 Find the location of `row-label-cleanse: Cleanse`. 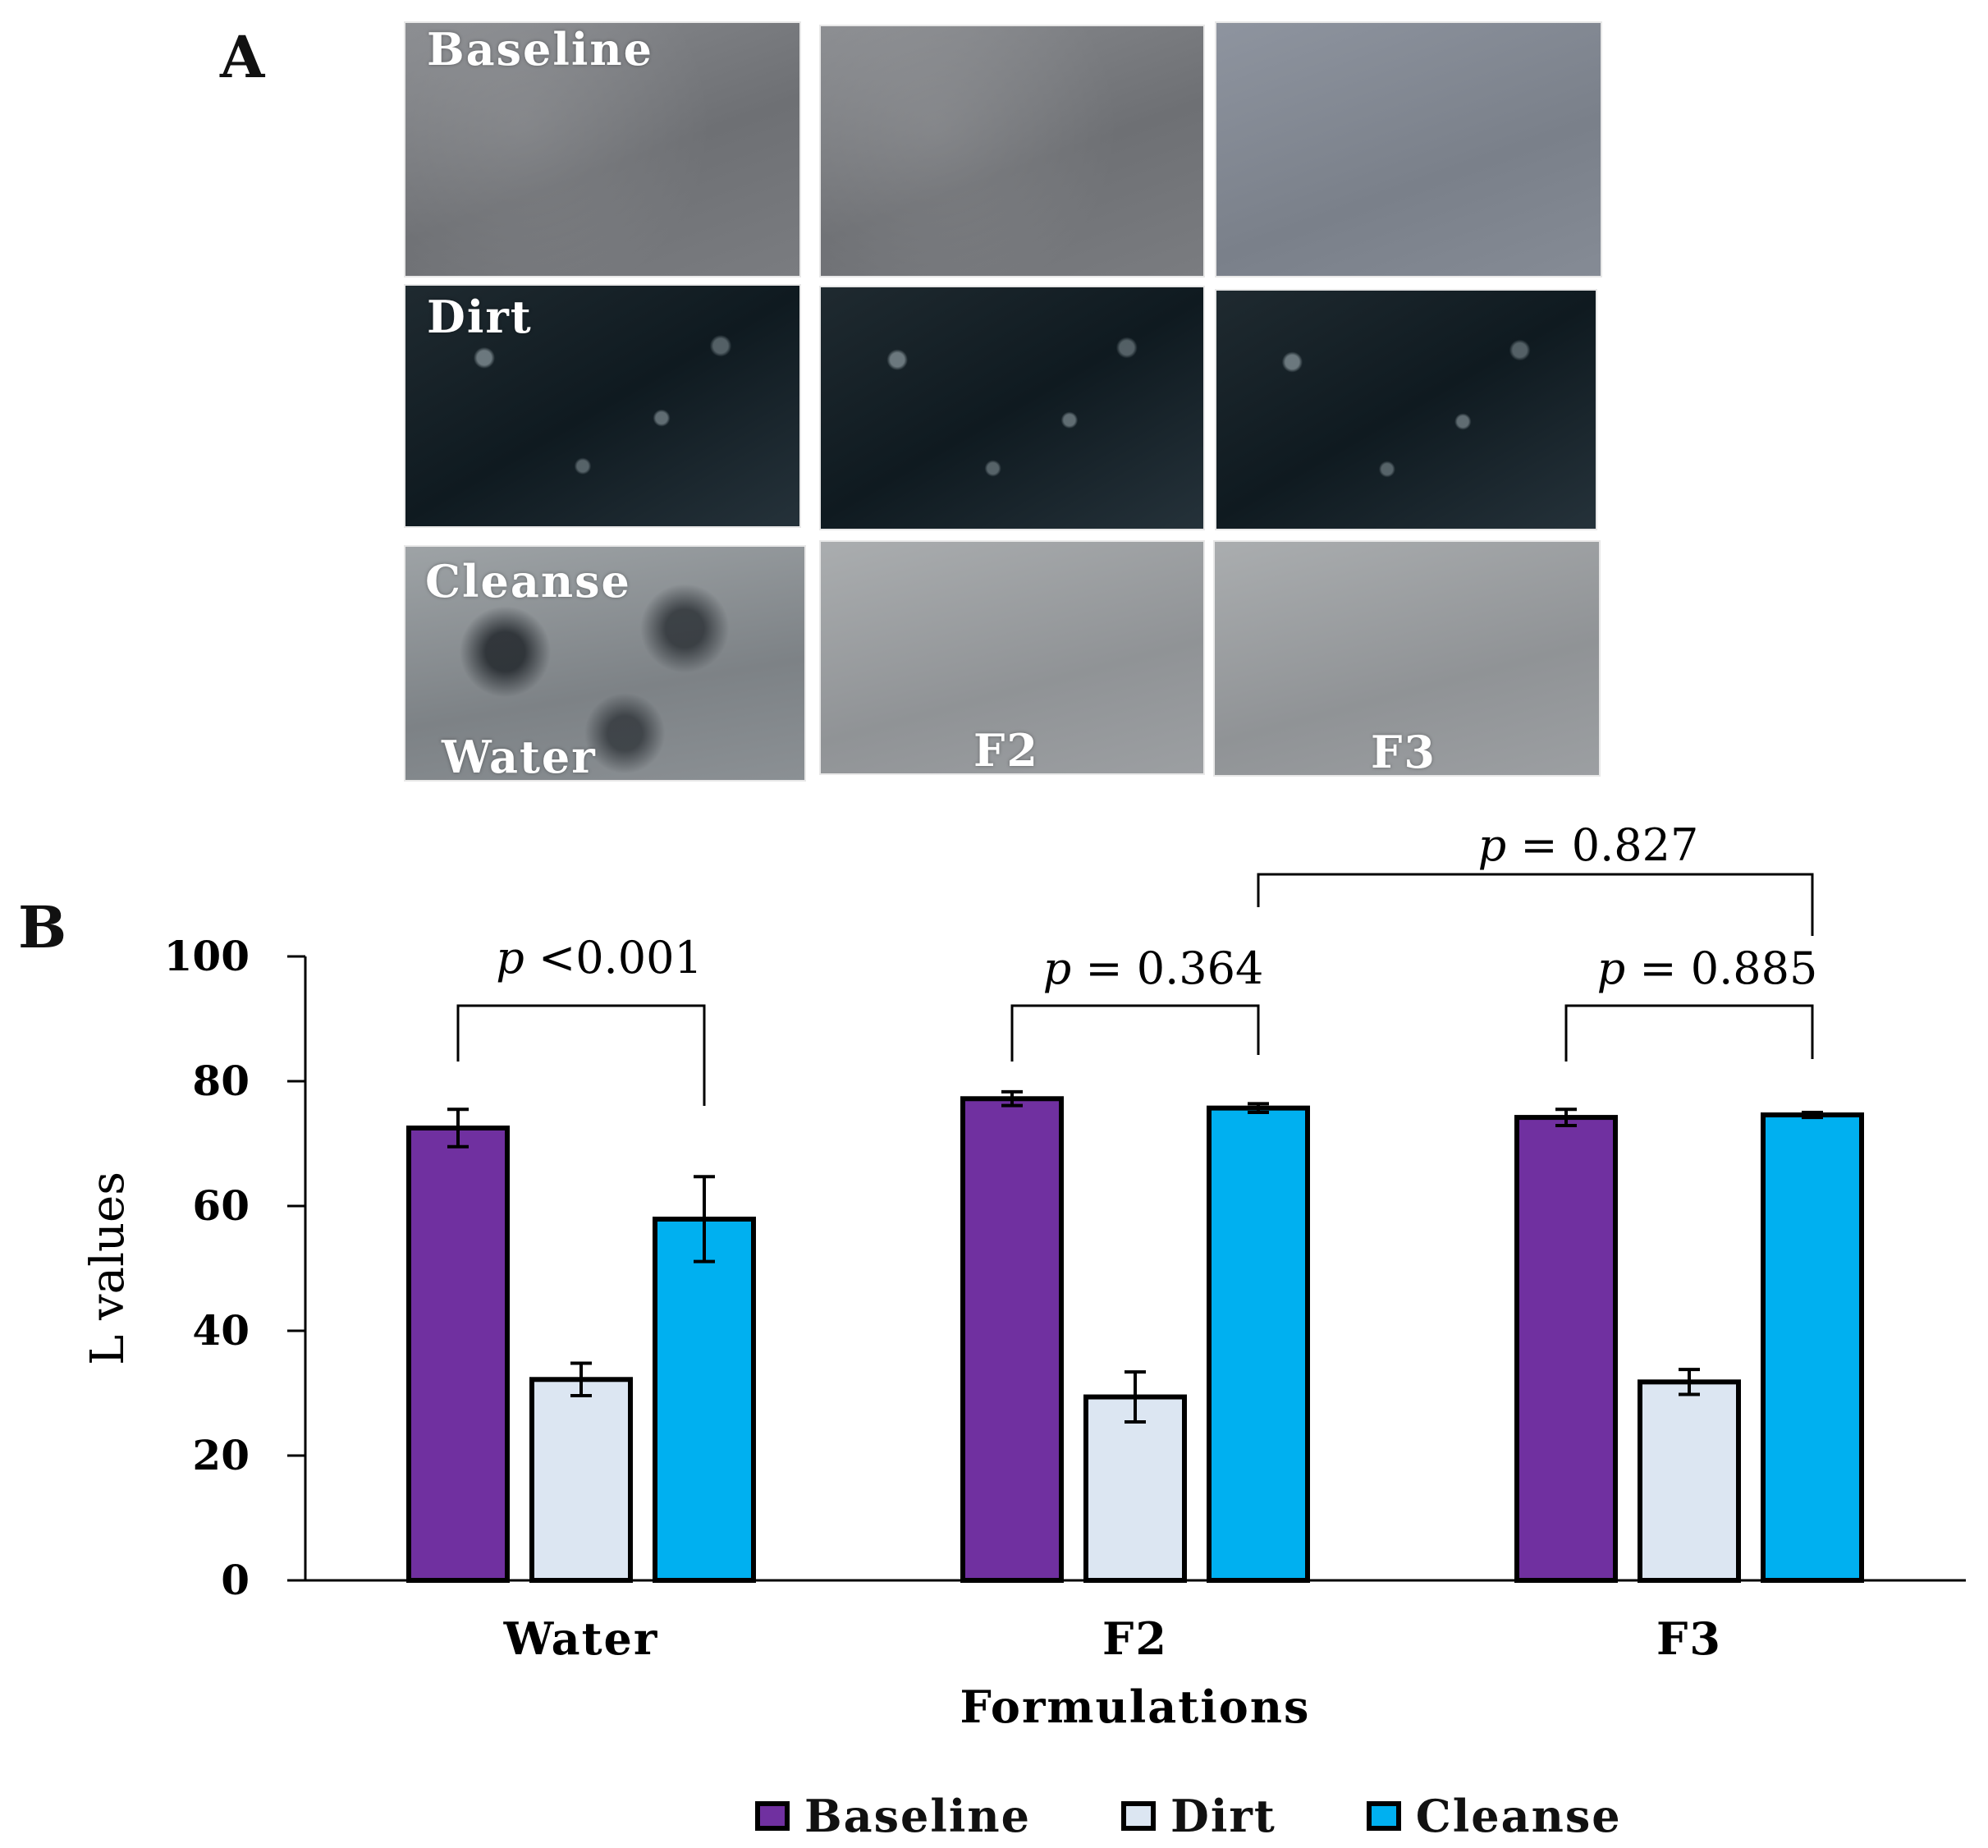

row-label-cleanse: Cleanse is located at coordinates (528, 581).